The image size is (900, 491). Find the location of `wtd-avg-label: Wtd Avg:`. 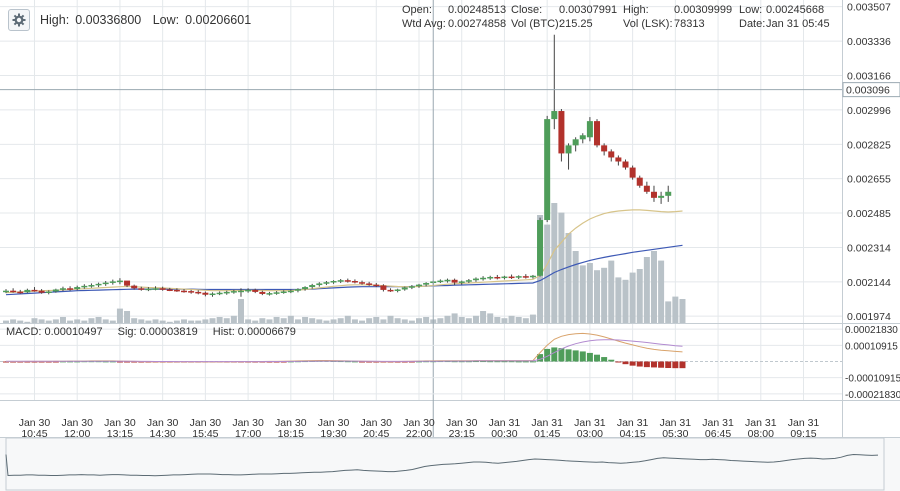

wtd-avg-label: Wtd Avg: is located at coordinates (424, 24).